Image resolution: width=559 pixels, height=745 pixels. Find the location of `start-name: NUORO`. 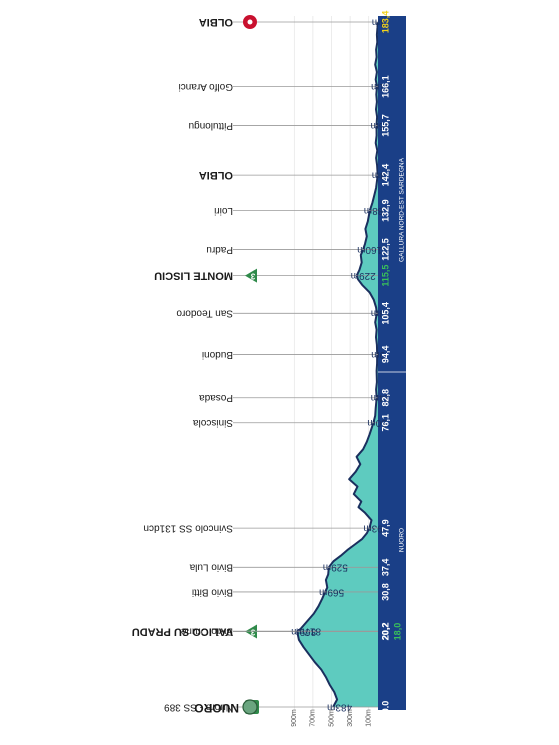

start-name: NUORO is located at coordinates (216, 708).